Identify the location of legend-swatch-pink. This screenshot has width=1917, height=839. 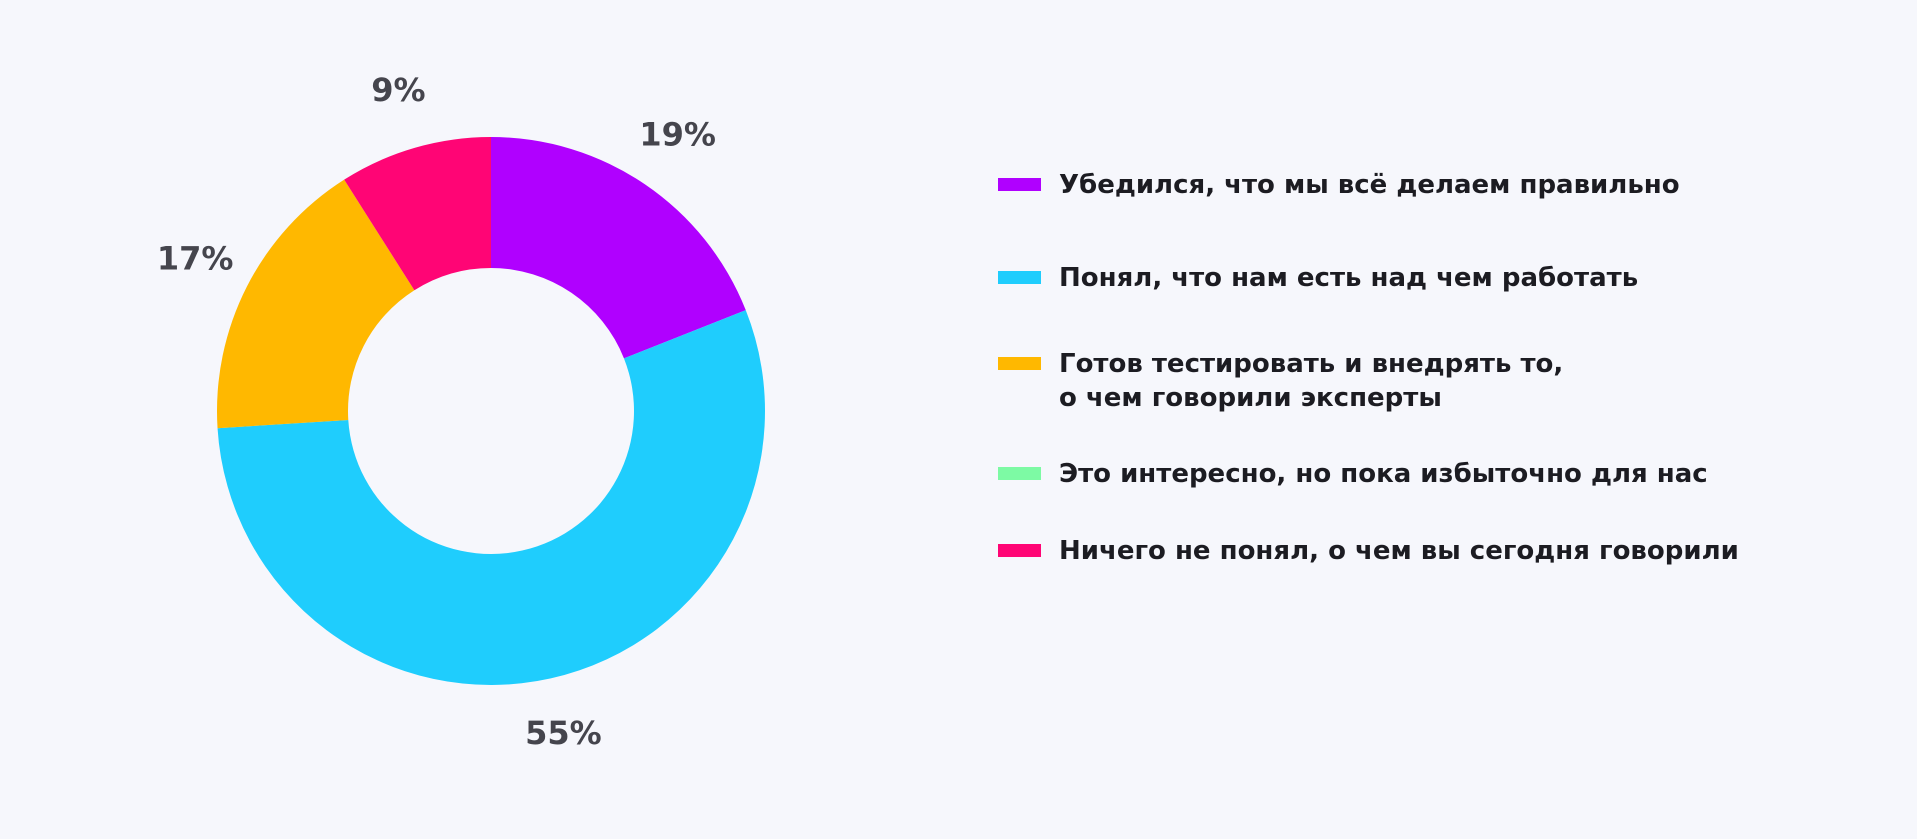
(1019, 550).